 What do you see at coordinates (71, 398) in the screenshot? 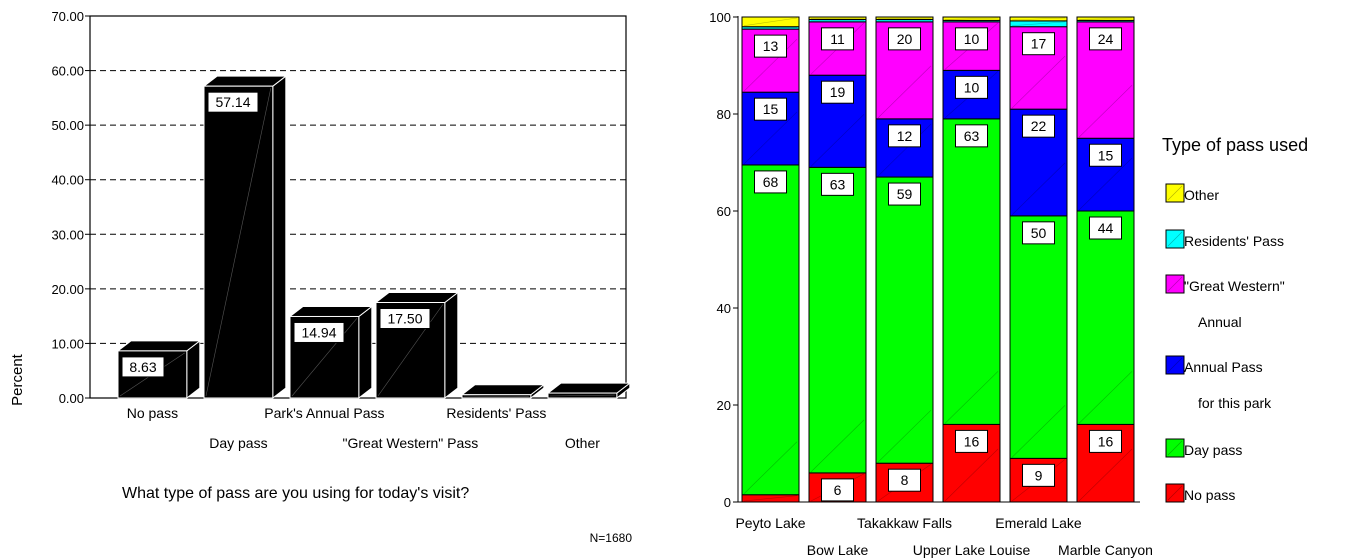
I see `y-tick-label: 0.00` at bounding box center [71, 398].